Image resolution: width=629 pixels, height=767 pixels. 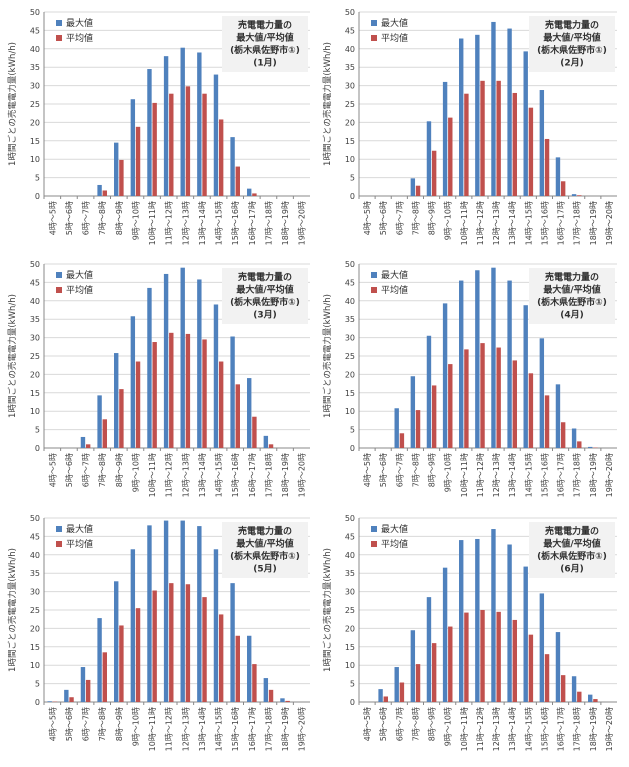 I want to click on y-tick-label: 0, so click(x=352, y=448).